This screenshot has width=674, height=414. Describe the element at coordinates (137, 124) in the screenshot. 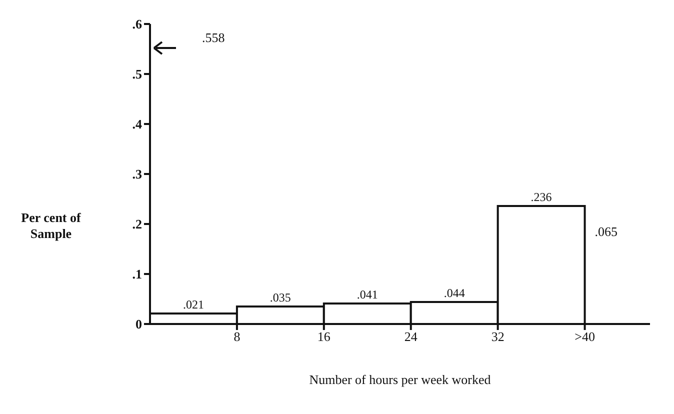

I see `y-tick-label: .4` at that location.